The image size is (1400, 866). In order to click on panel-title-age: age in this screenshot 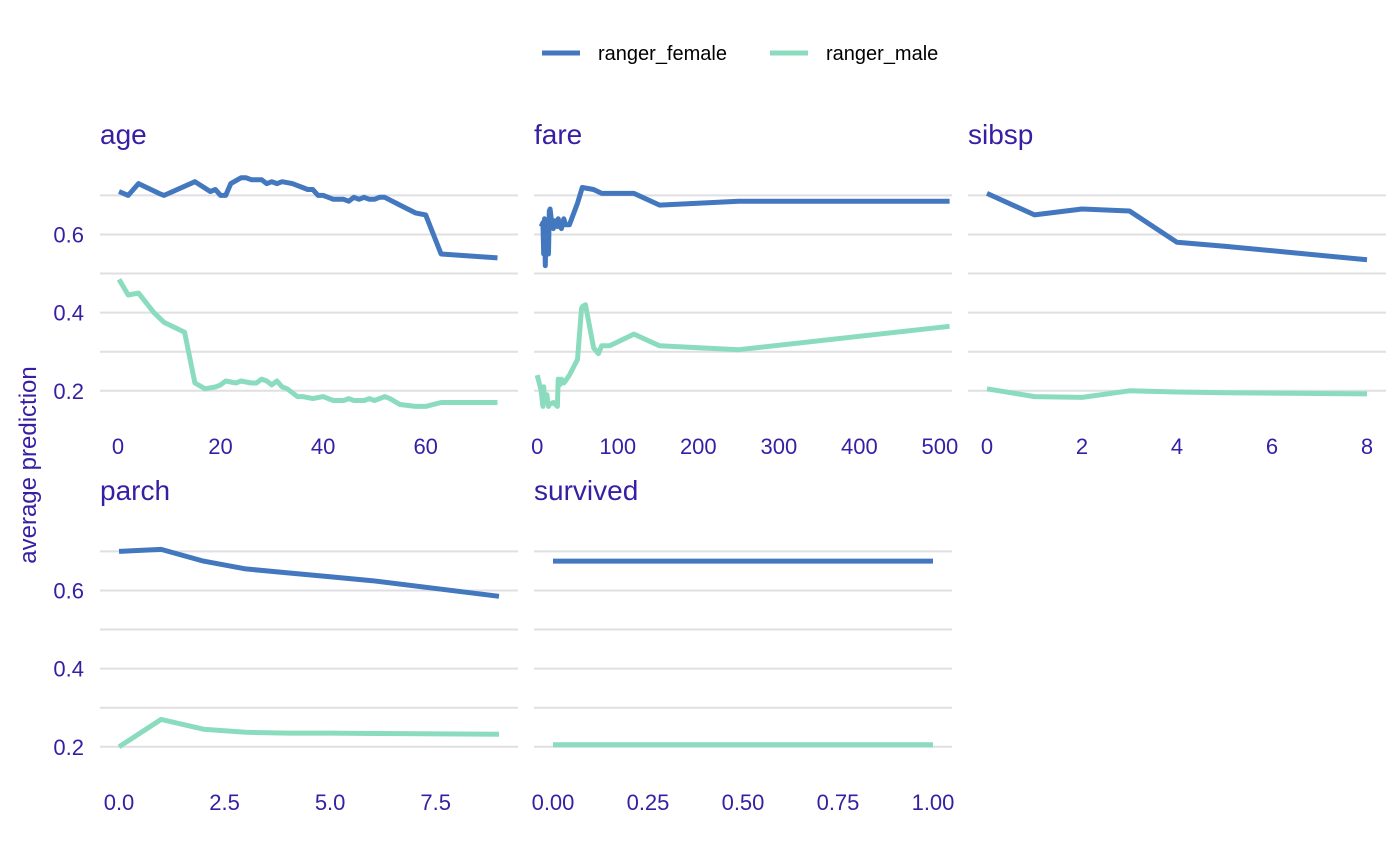, I will do `click(123, 134)`.